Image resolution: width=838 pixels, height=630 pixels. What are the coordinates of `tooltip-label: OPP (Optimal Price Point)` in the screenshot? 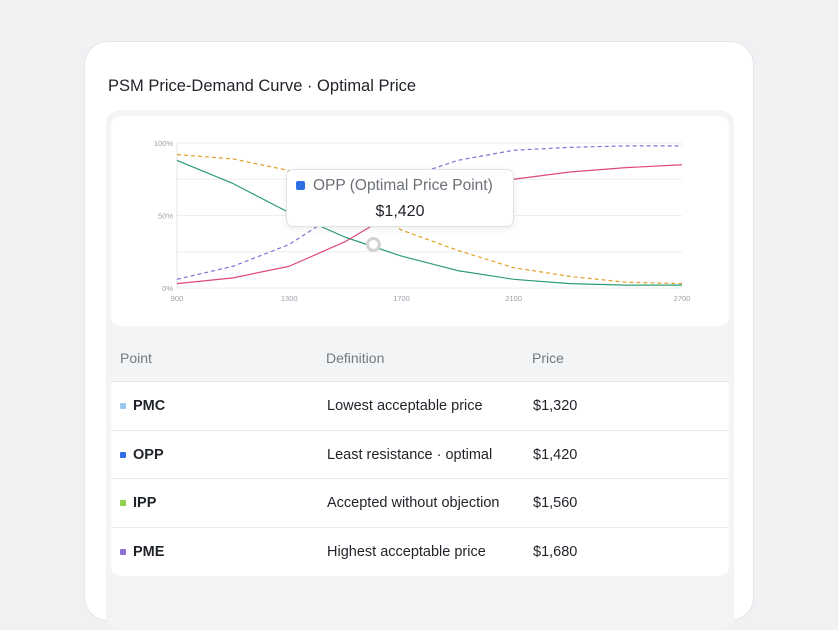 It's located at (403, 185).